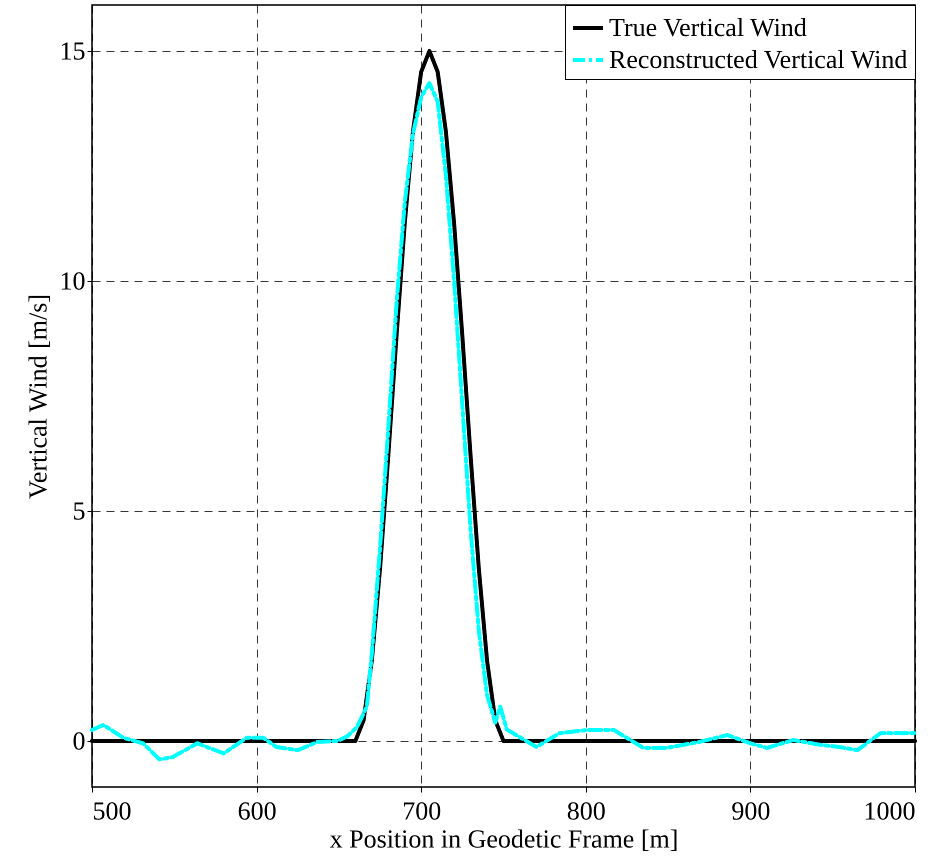 The height and width of the screenshot is (861, 951). What do you see at coordinates (79, 511) in the screenshot?
I see `y-tick-label: 5` at bounding box center [79, 511].